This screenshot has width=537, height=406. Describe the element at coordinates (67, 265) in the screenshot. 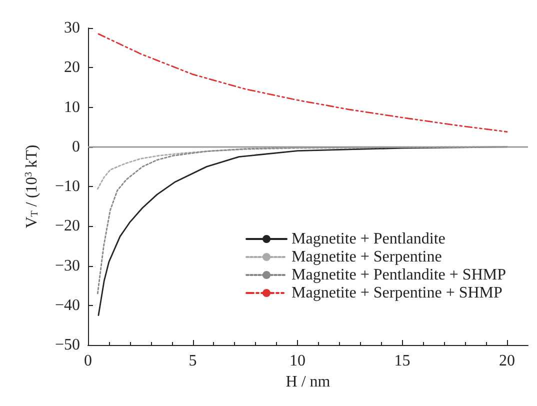

I see `y-tick-label: −30` at that location.